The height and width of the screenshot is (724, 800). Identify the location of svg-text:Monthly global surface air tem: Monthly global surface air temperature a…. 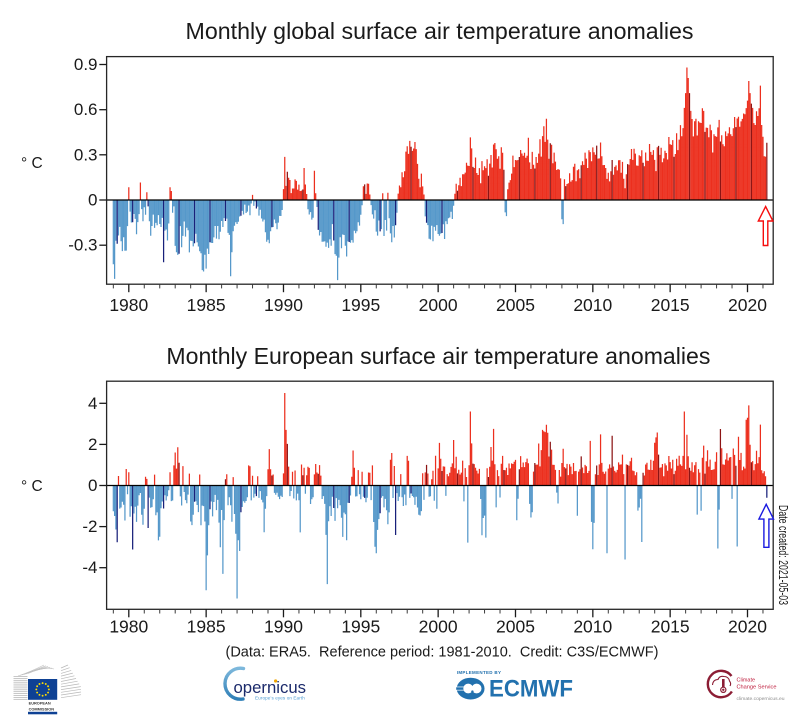
(440, 31).